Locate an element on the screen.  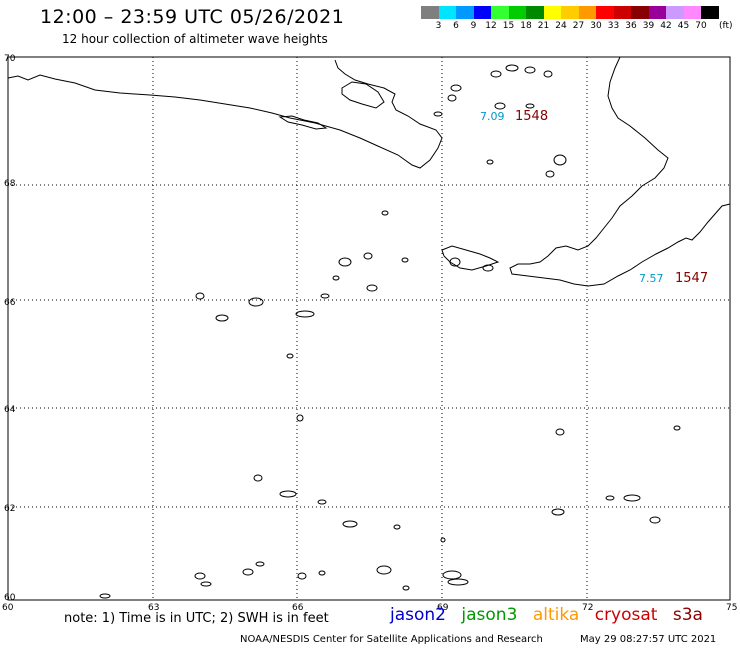
lon-label-72: 72 is located at coordinates (587, 608).